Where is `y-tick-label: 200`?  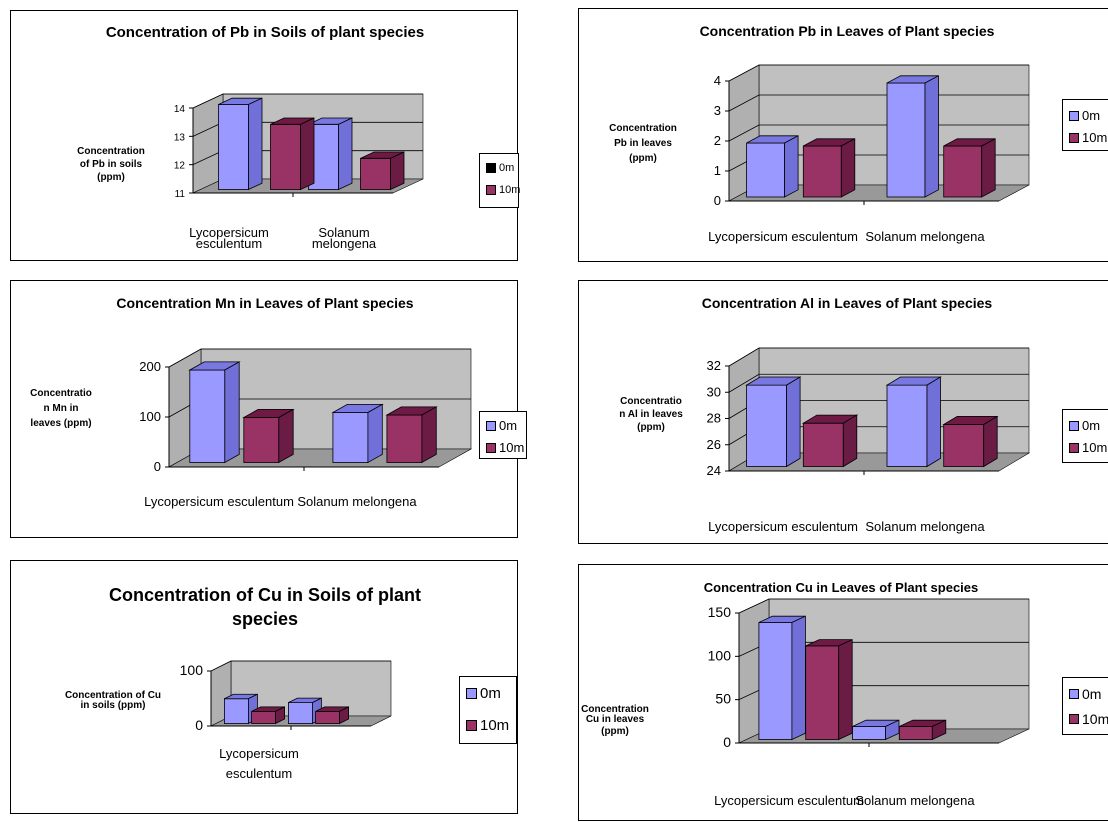
y-tick-label: 200 is located at coordinates (150, 366).